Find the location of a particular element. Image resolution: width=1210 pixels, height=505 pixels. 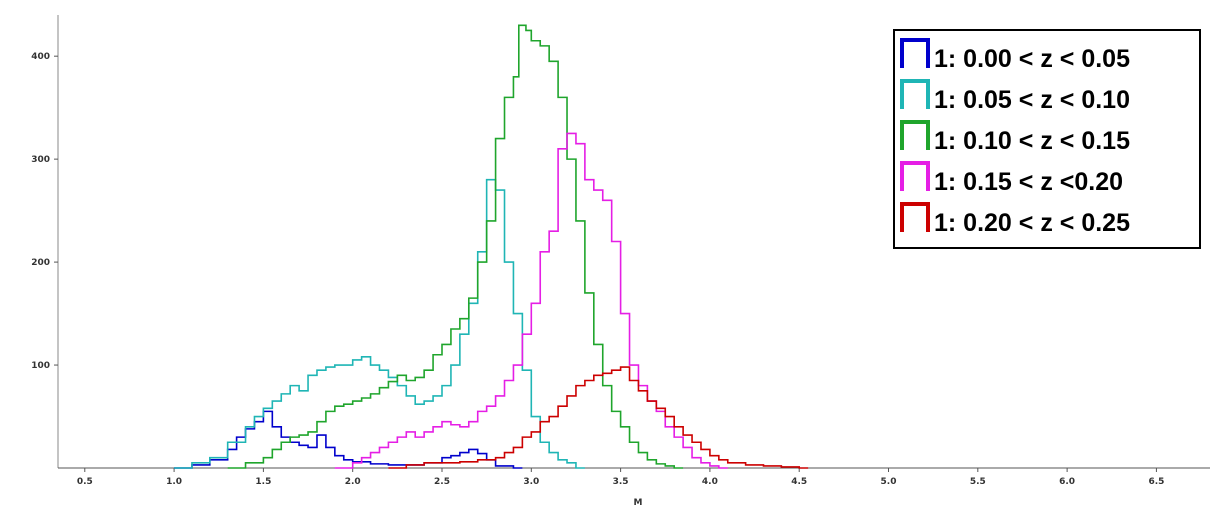

x-tick-label: 4.5 is located at coordinates (799, 482).